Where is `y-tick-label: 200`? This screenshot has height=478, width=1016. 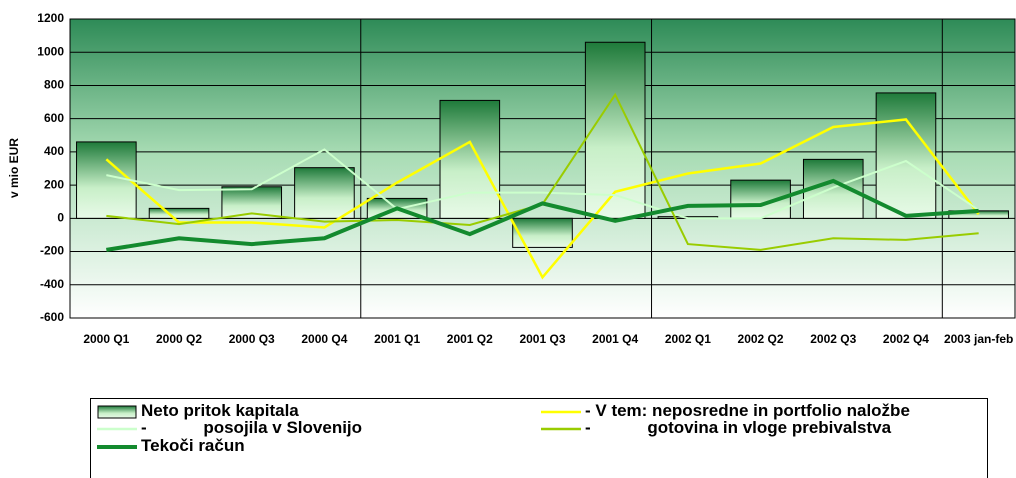 y-tick-label: 200 is located at coordinates (54, 184).